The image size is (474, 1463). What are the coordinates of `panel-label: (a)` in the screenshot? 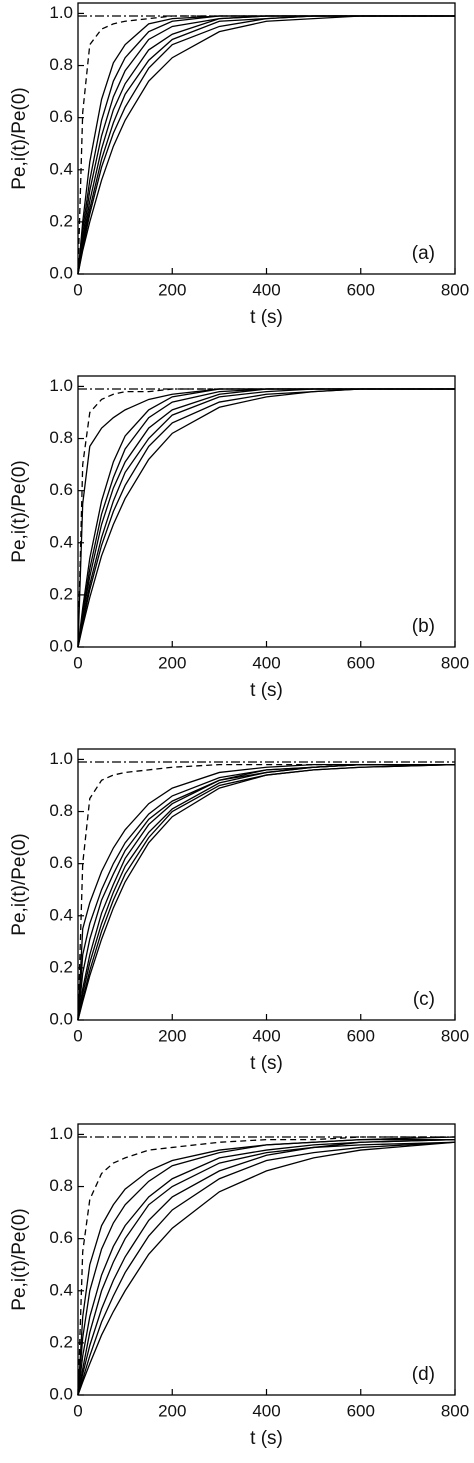 It's located at (423, 253).